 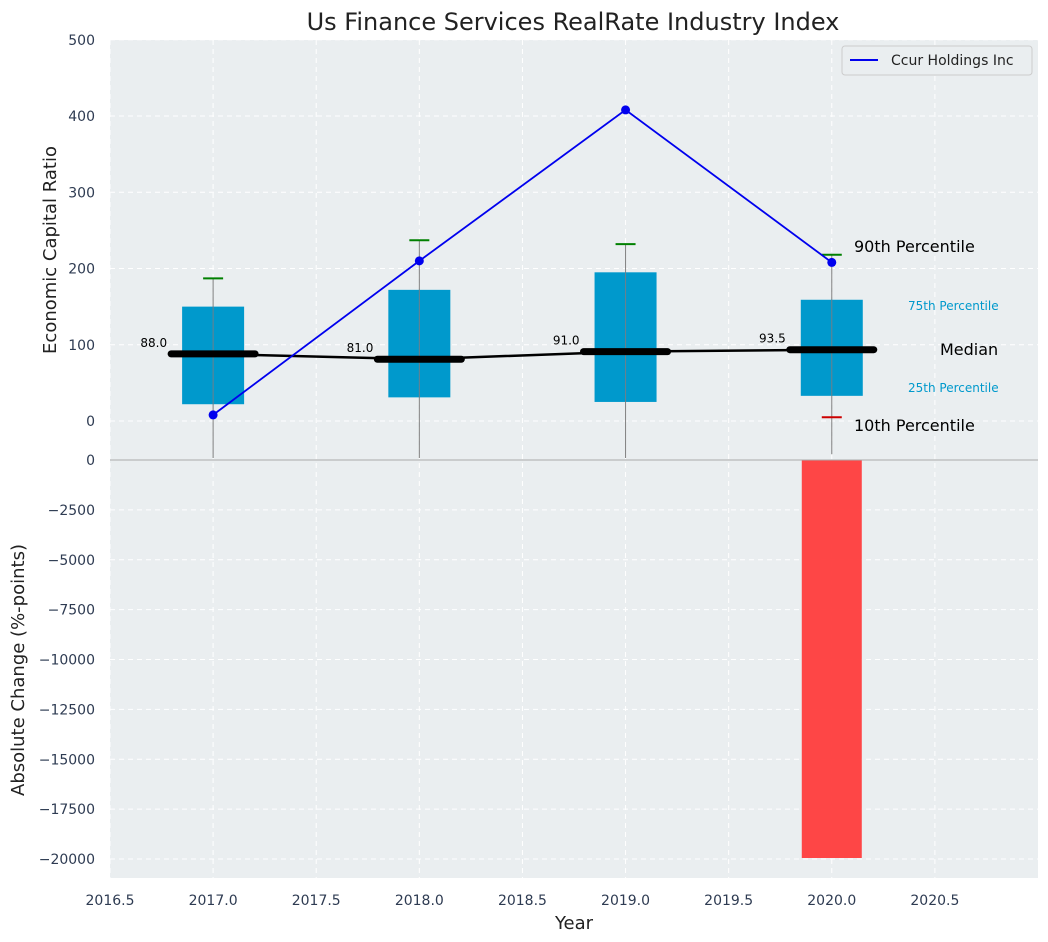 What do you see at coordinates (914, 425) in the screenshot?
I see `annotation-p10: 10th Percentile` at bounding box center [914, 425].